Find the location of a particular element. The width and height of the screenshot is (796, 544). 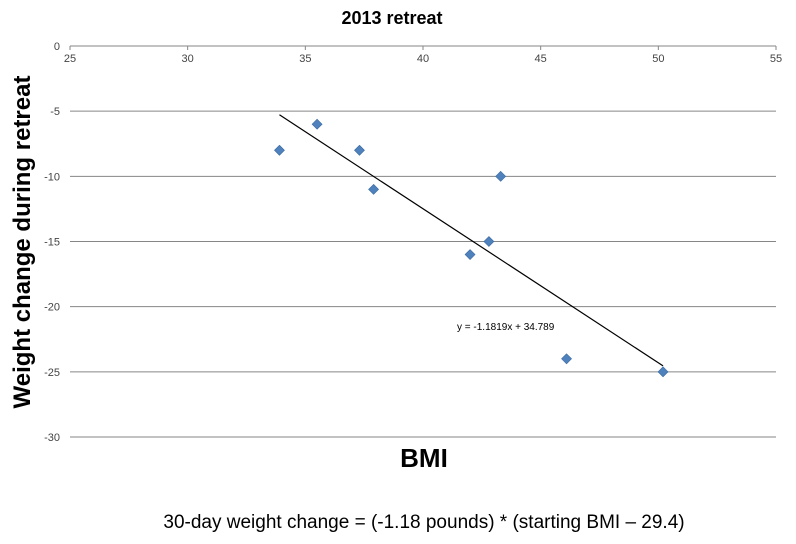

x-tick-label: 50 is located at coordinates (658, 59).